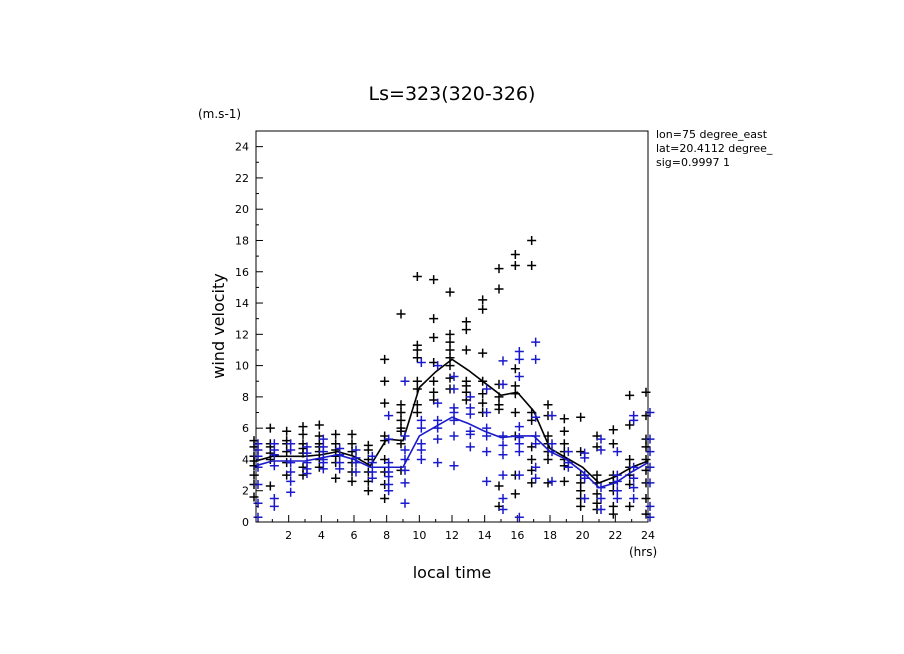 Image resolution: width=904 pixels, height=654 pixels. I want to click on x-tick-label: 8, so click(386, 535).